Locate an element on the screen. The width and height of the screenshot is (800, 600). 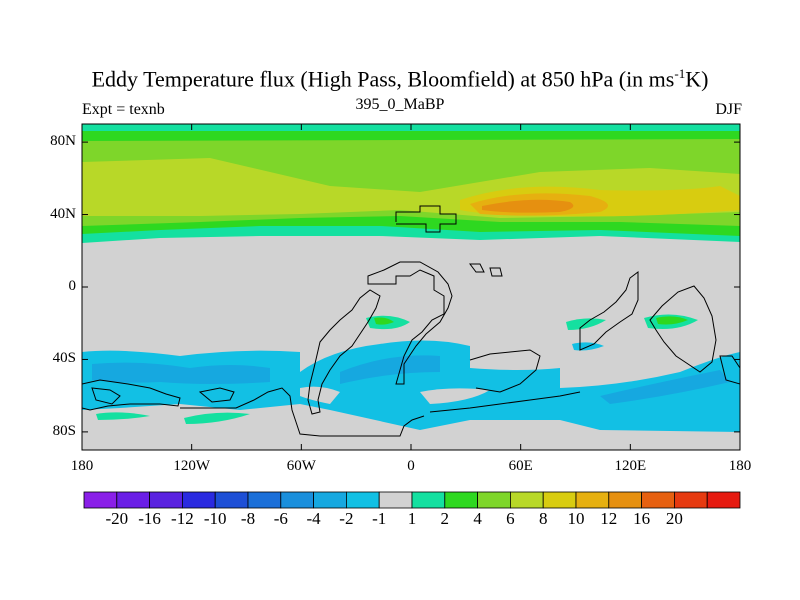
lat-tick-label: 0 is located at coordinates (72, 286).